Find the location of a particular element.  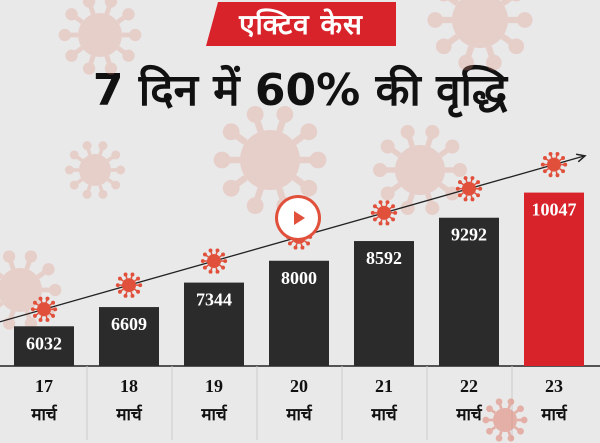

x-tick-day-label: 22 is located at coordinates (469, 386).